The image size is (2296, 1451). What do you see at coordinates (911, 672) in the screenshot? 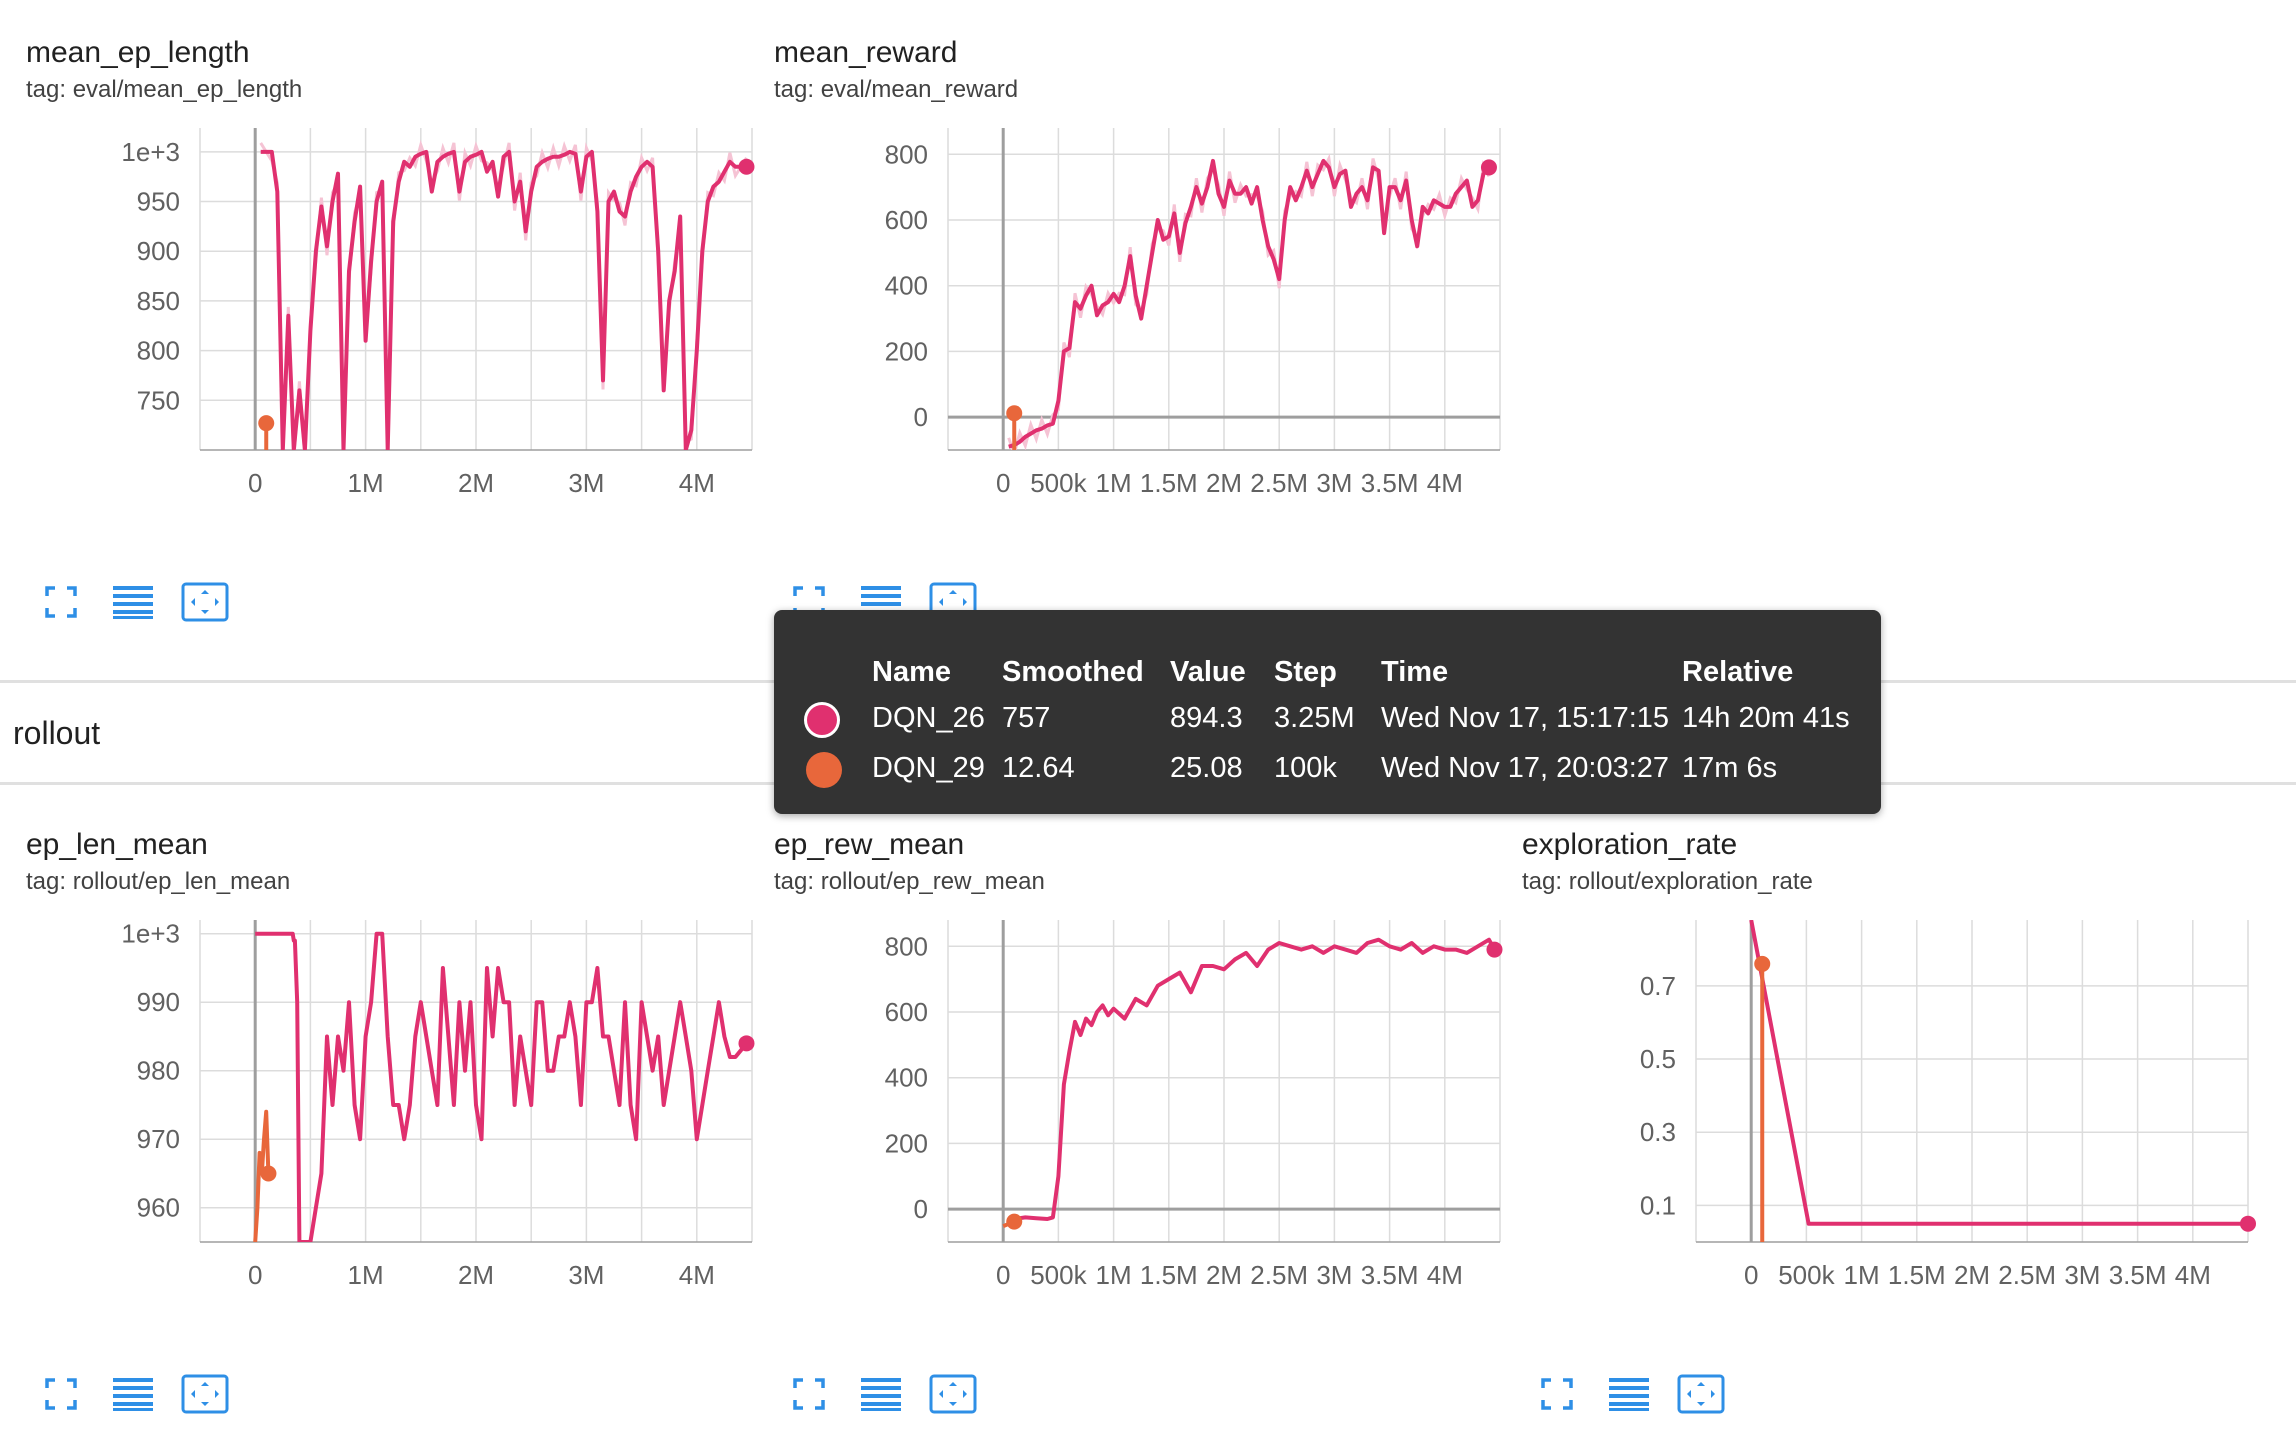
I see `tooltip-header-name: Name` at bounding box center [911, 672].